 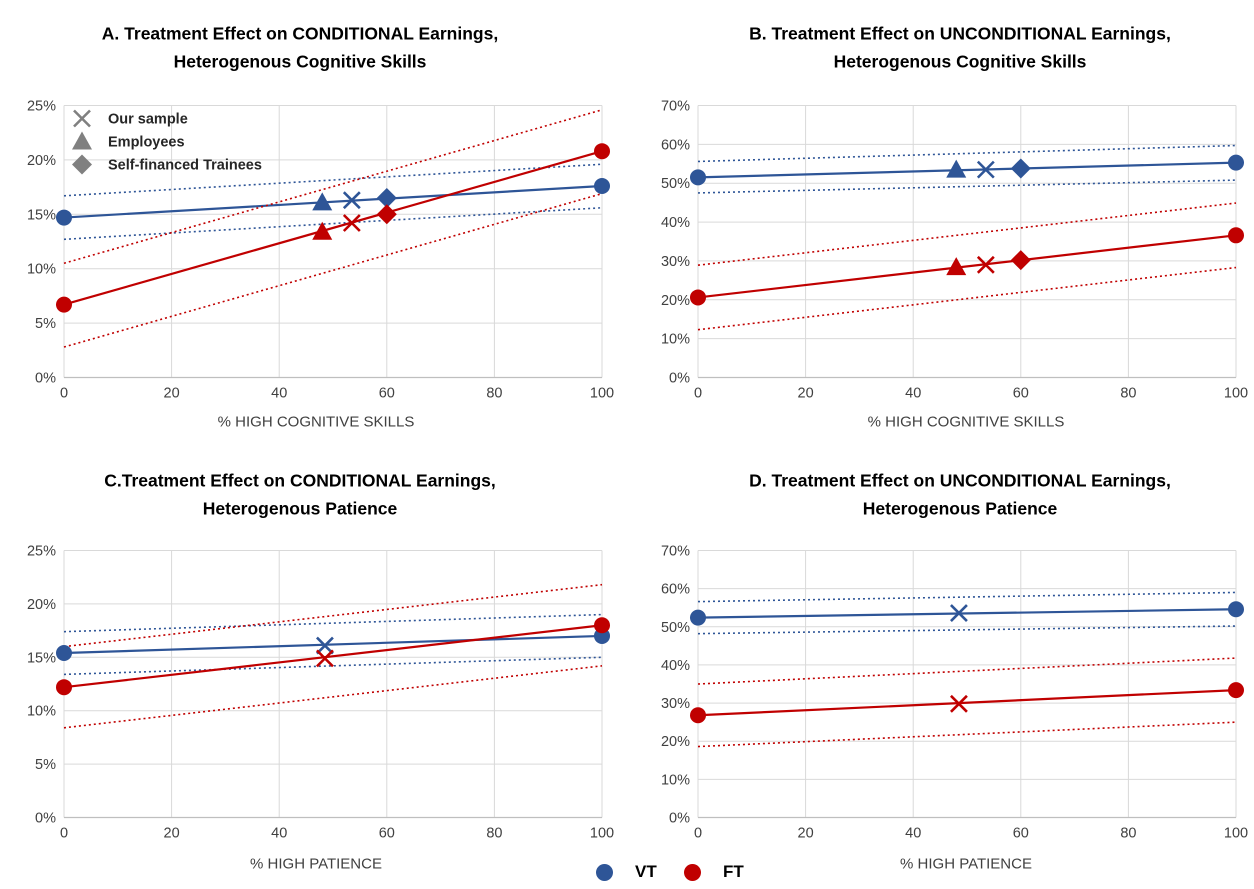 I want to click on chart-title-line-2: Heterogenous Cognitive Skills, so click(x=960, y=62).